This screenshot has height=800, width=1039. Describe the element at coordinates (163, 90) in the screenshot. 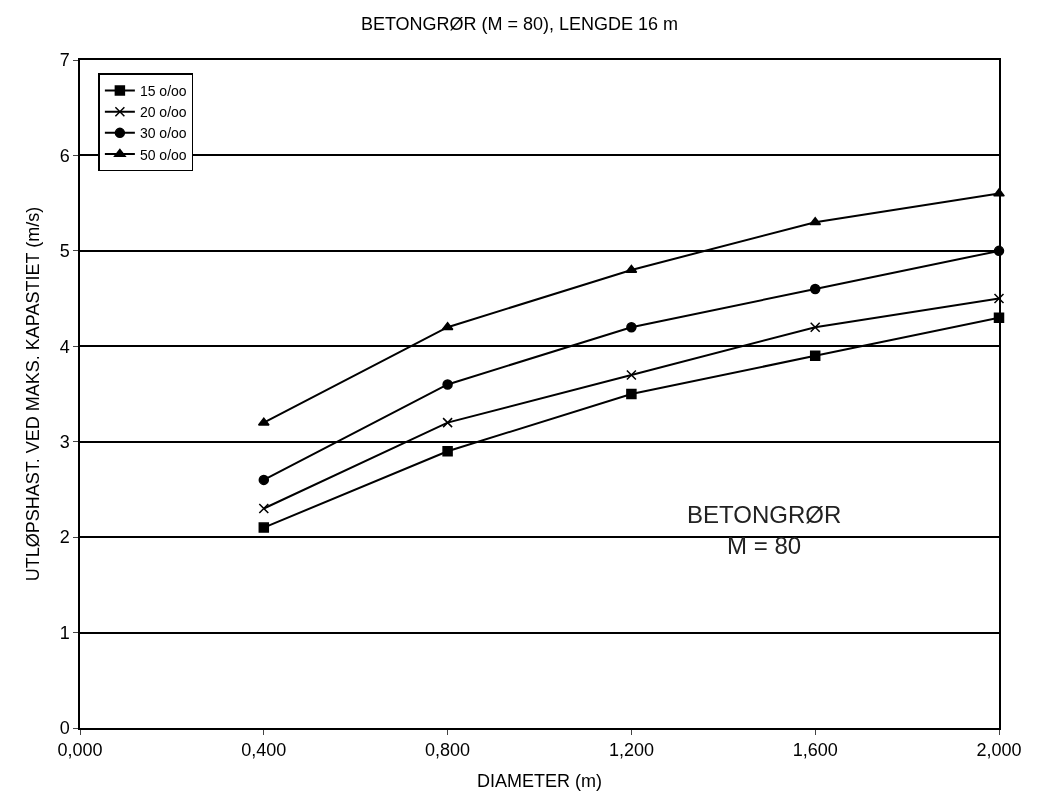

I see `legend-label: 15 o/oo` at that location.